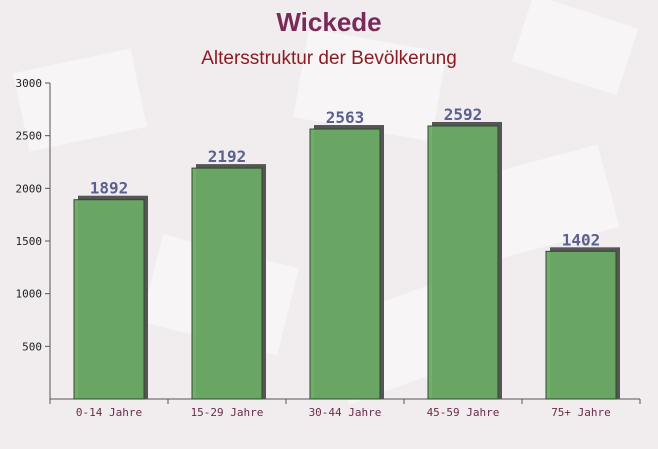  I want to click on x-tick-label: 45-59 Jahre, so click(463, 412).